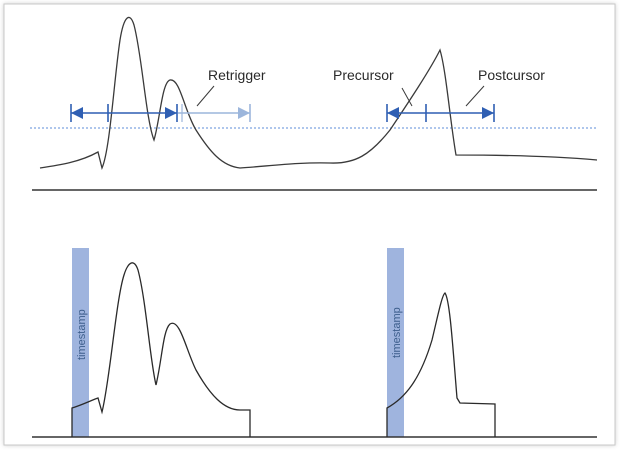 This screenshot has width=621, height=451. What do you see at coordinates (363, 75) in the screenshot?
I see `precursor-label: Precursor` at bounding box center [363, 75].